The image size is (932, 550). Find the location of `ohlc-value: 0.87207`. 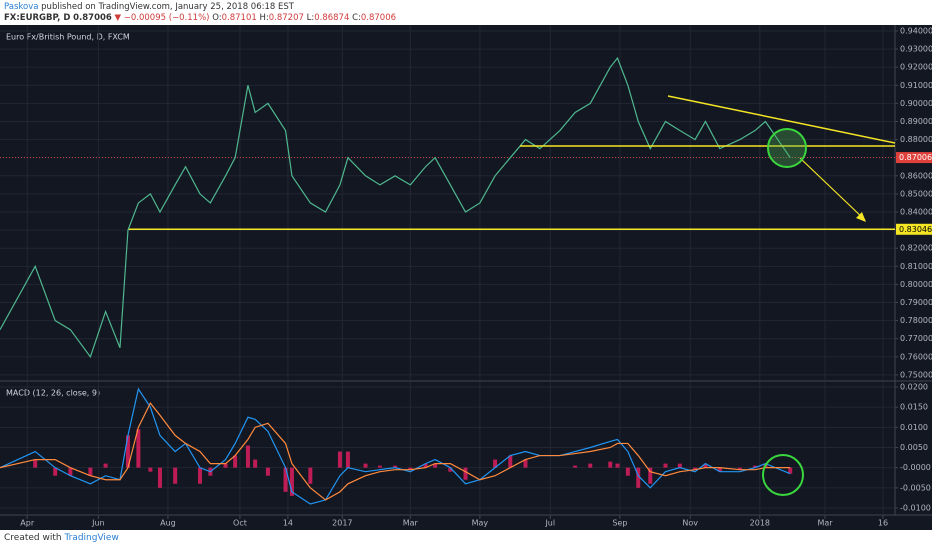

ohlc-value: 0.87207 is located at coordinates (286, 18).